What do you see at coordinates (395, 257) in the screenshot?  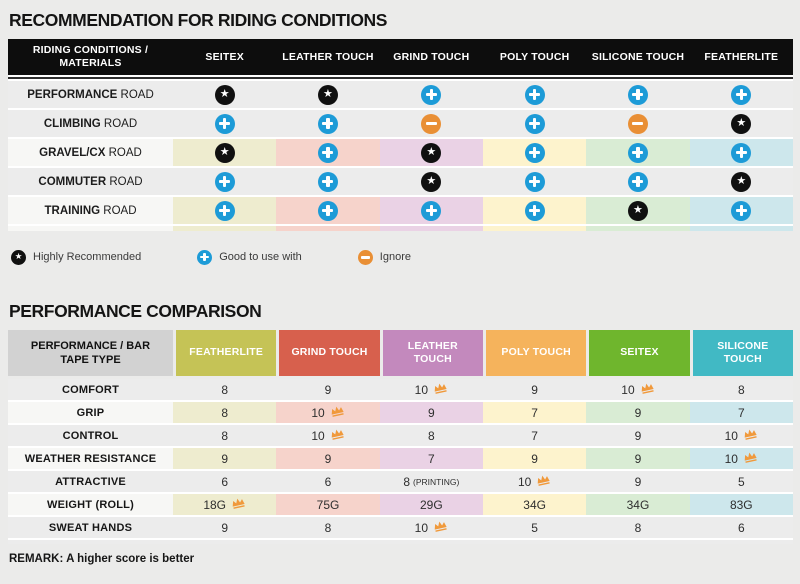 I see `legend-label: Ignore` at bounding box center [395, 257].